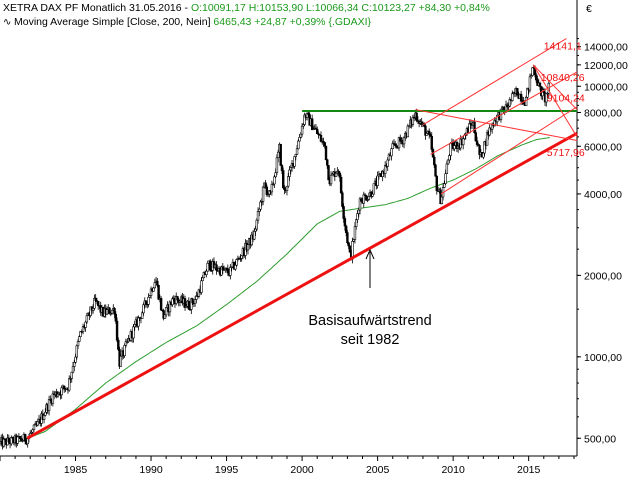 This screenshot has height=480, width=640. I want to click on x-tick-label: 1985, so click(76, 470).